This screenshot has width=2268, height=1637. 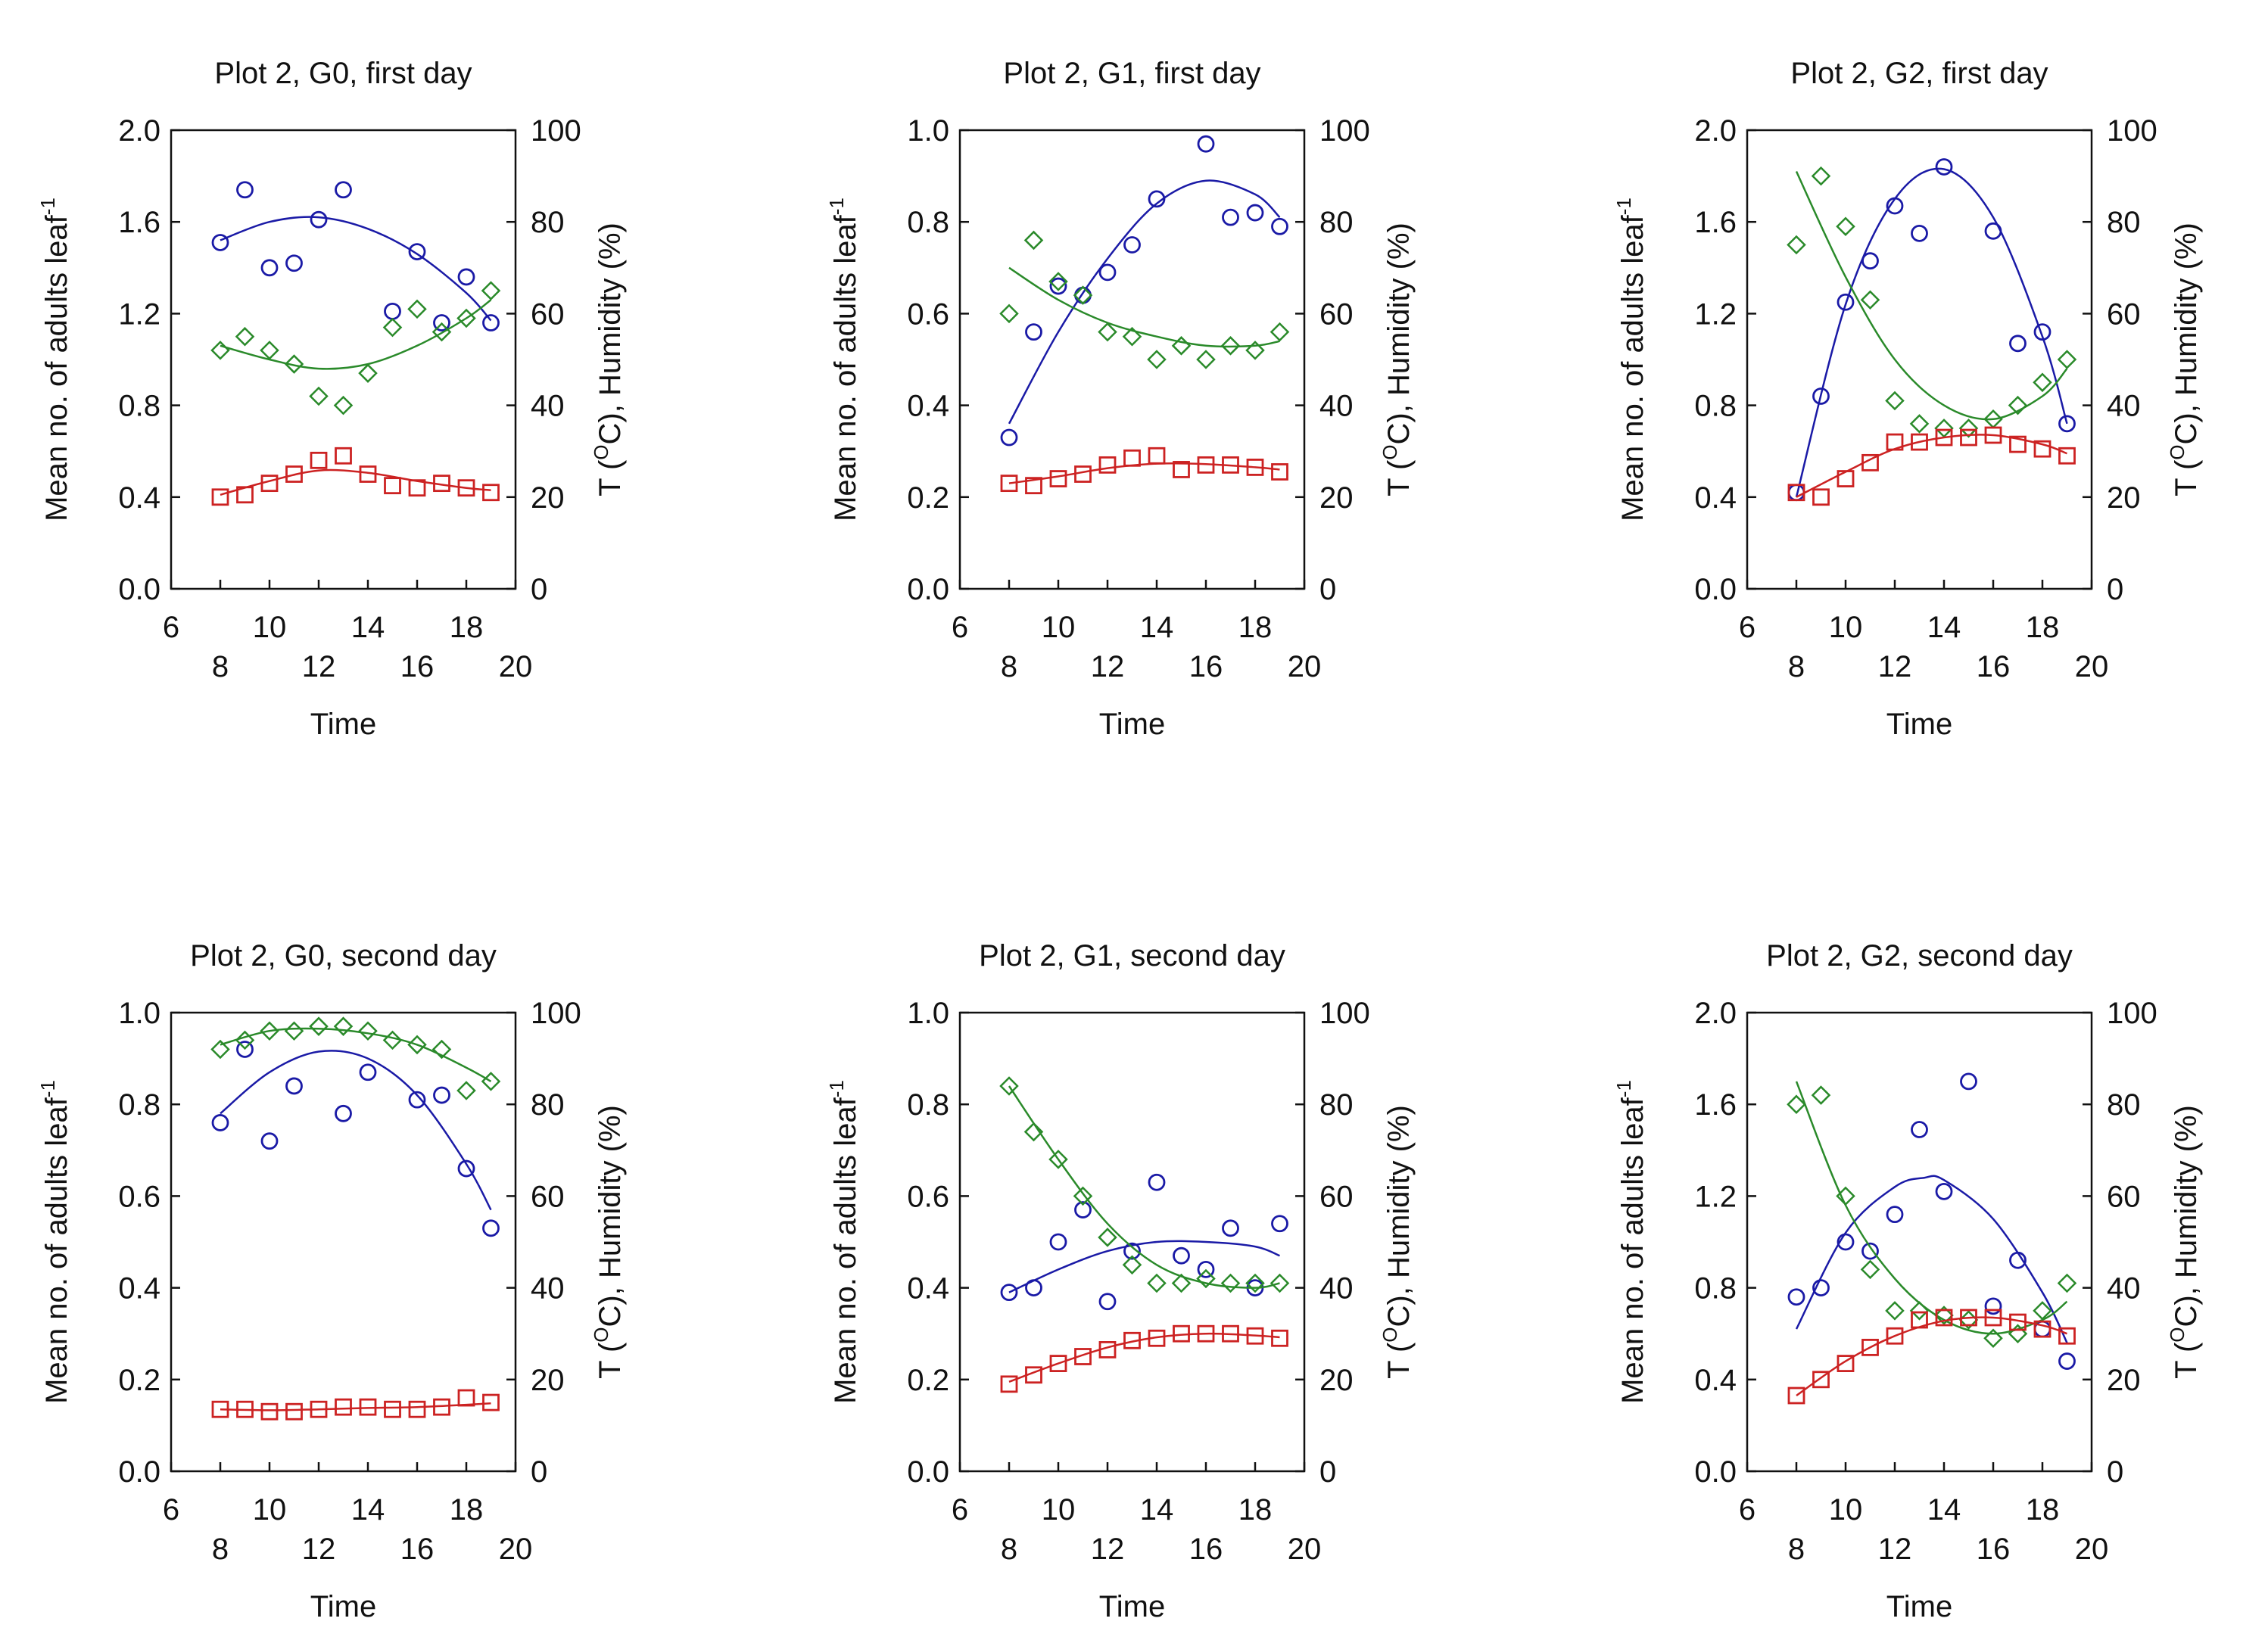 What do you see at coordinates (928, 1105) in the screenshot?
I see `y-left-tick-label: 0.8` at bounding box center [928, 1105].